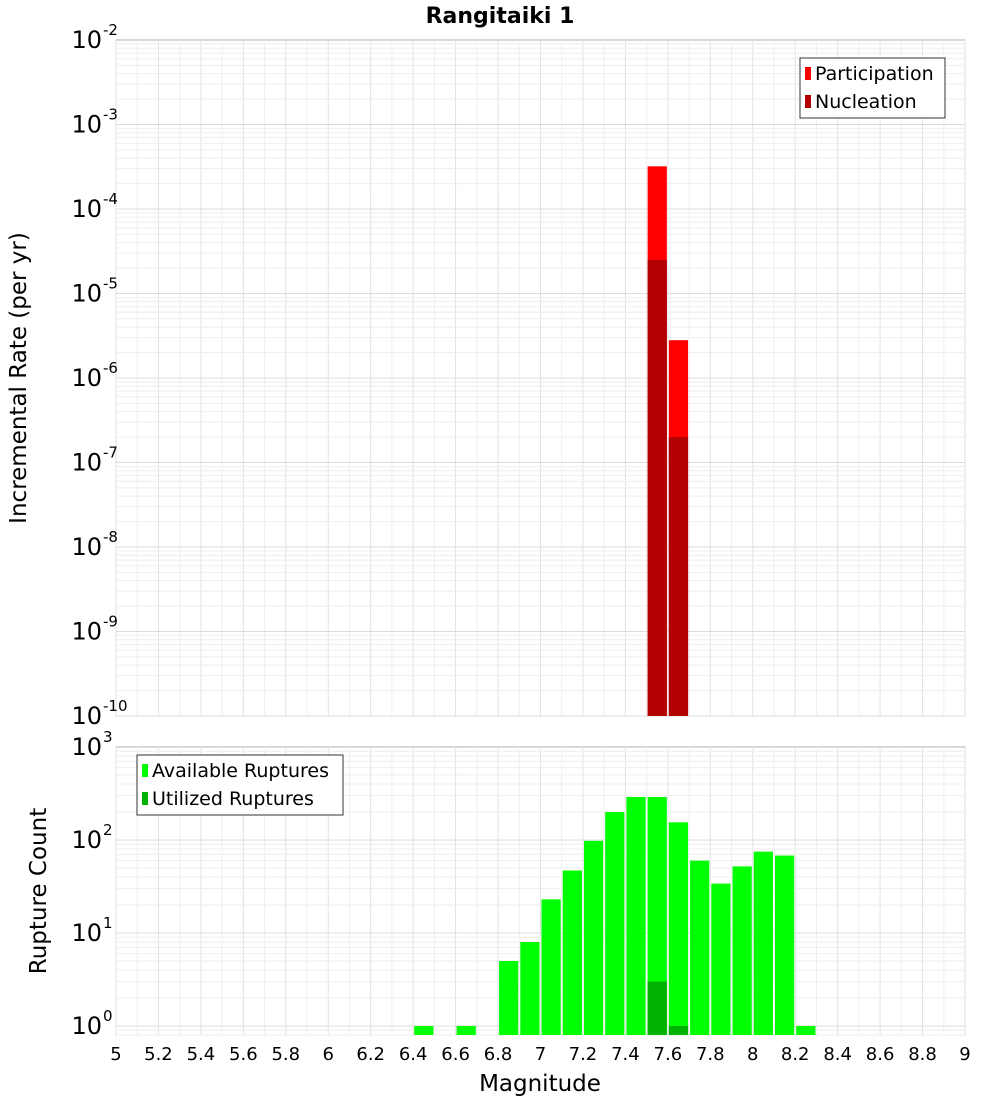 The width and height of the screenshot is (1000, 1104). What do you see at coordinates (110, 284) in the screenshot?
I see `svg-text: -5` at bounding box center [110, 284].